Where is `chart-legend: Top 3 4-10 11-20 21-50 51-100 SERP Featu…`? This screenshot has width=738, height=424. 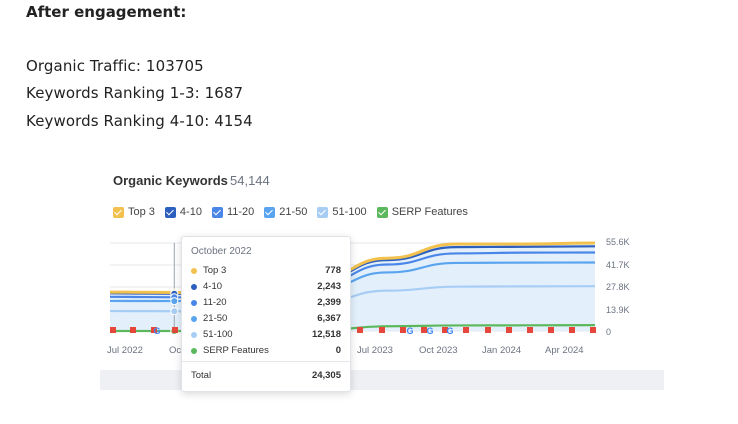
chart-legend: Top 3 4-10 11-20 21-50 51-100 SERP Featu… is located at coordinates (290, 212).